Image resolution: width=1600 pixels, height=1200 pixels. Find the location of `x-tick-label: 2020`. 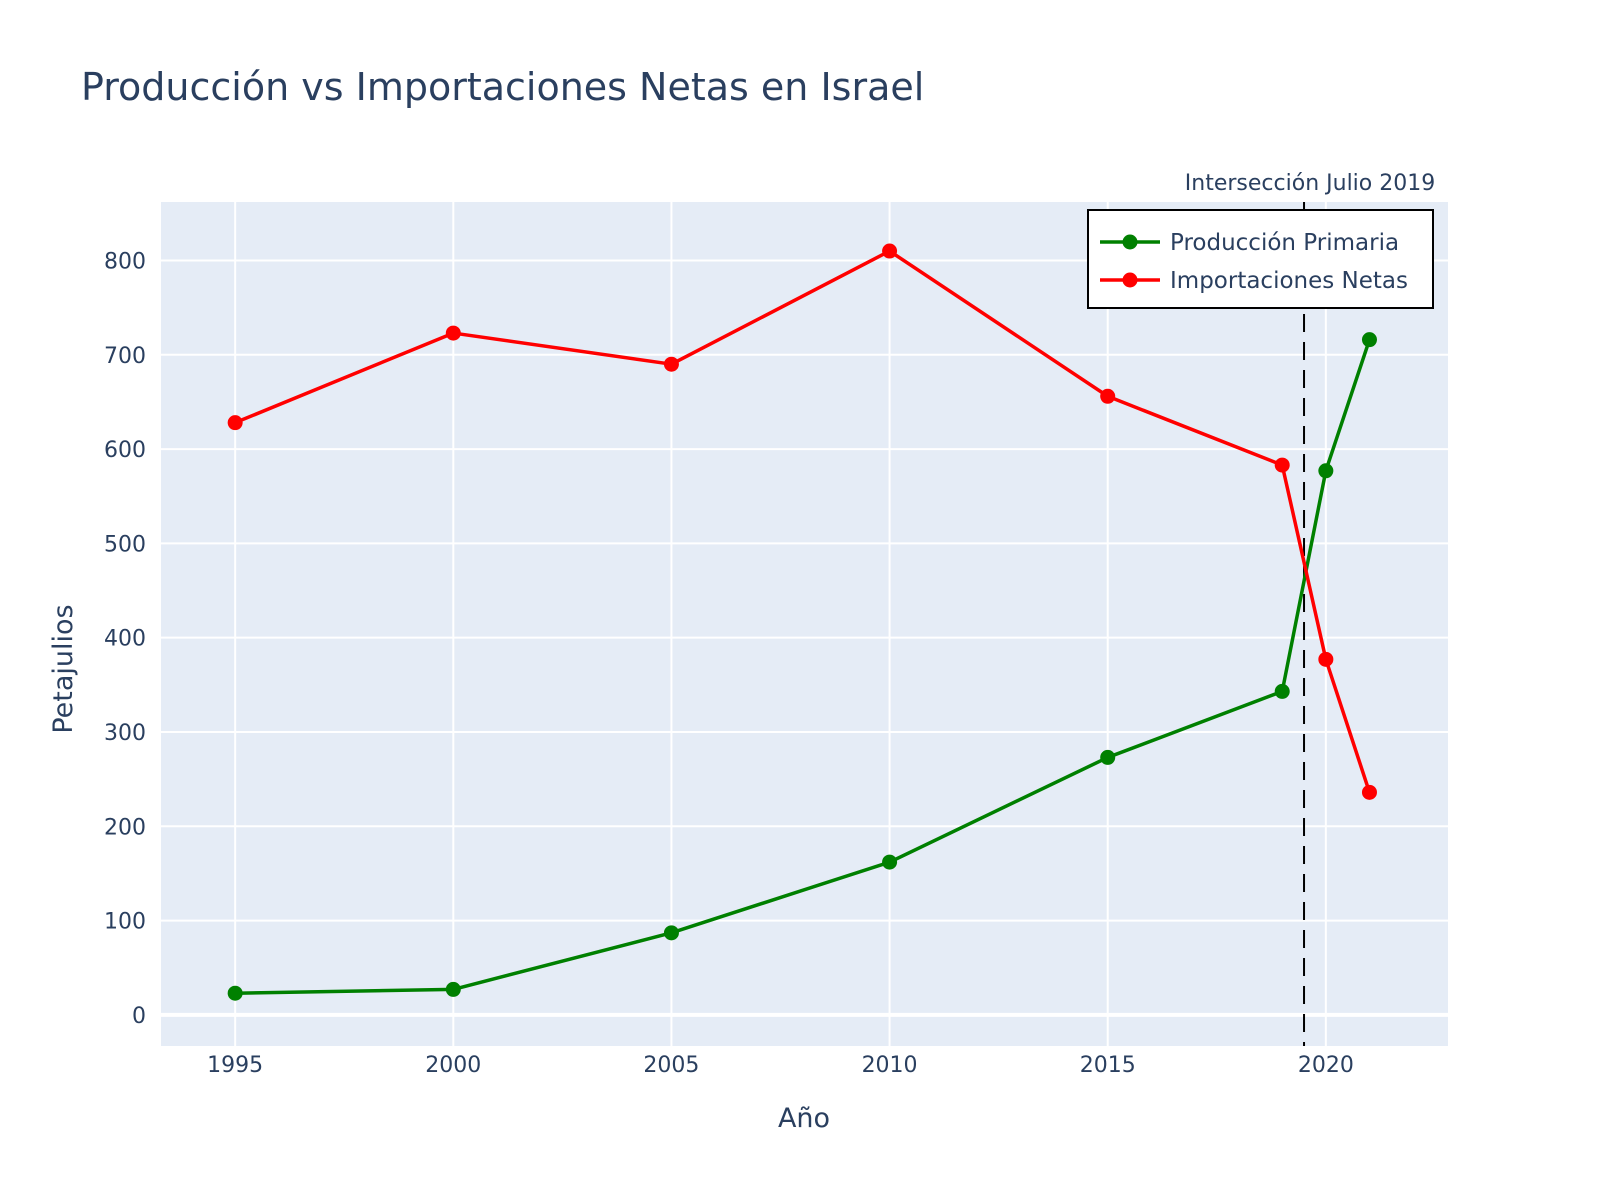

x-tick-label: 2020 is located at coordinates (1326, 1065).